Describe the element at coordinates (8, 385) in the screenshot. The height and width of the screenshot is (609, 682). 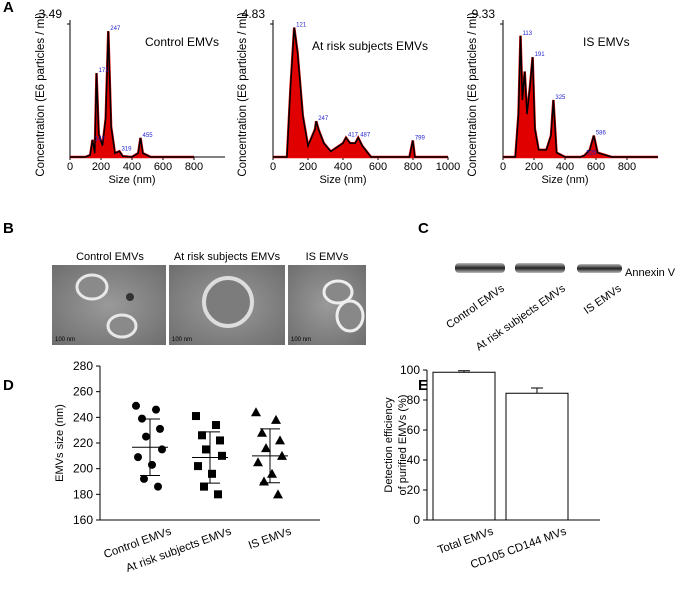
I see `panel-letter: D` at that location.